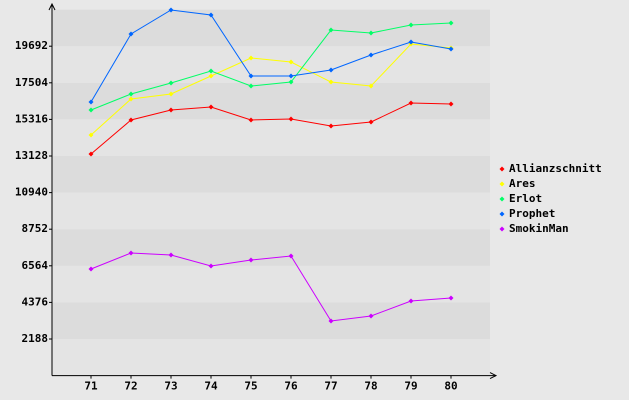 This screenshot has height=400, width=629. Describe the element at coordinates (31, 82) in the screenshot. I see `y-tick-label: 17504` at that location.